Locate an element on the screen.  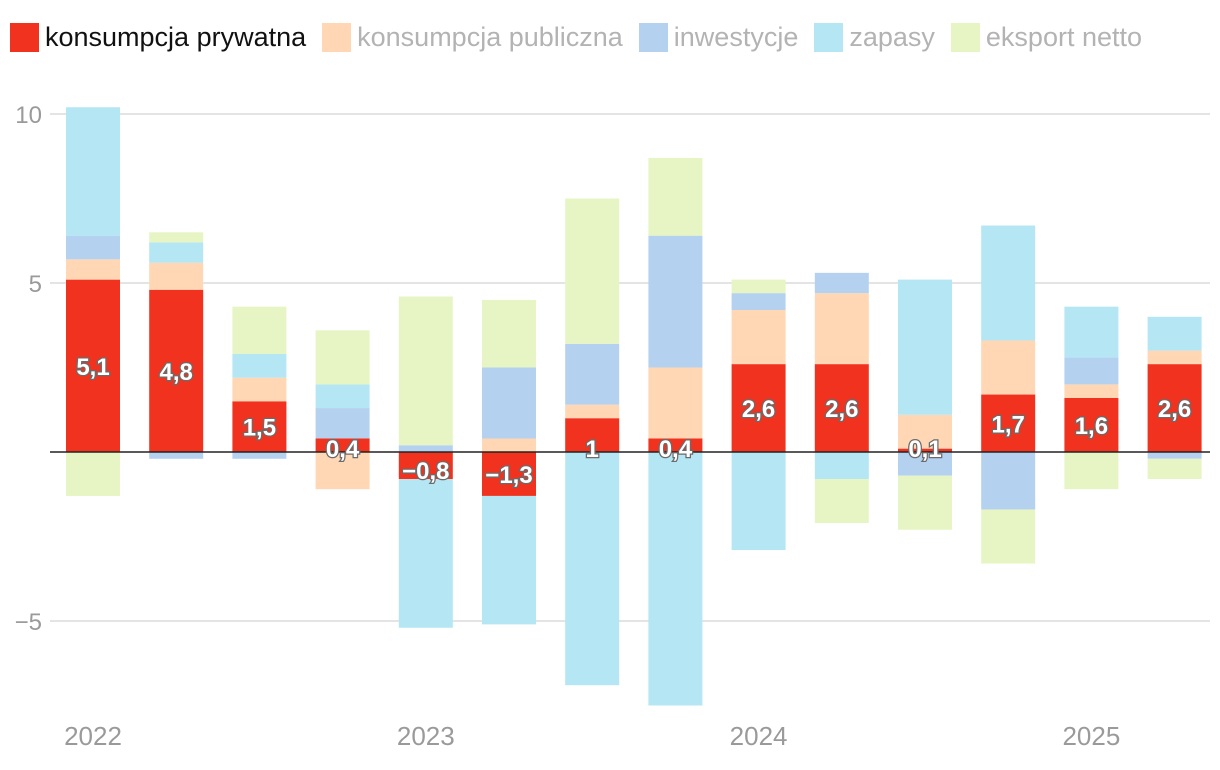
legend-label: zapasy is located at coordinates (892, 36).